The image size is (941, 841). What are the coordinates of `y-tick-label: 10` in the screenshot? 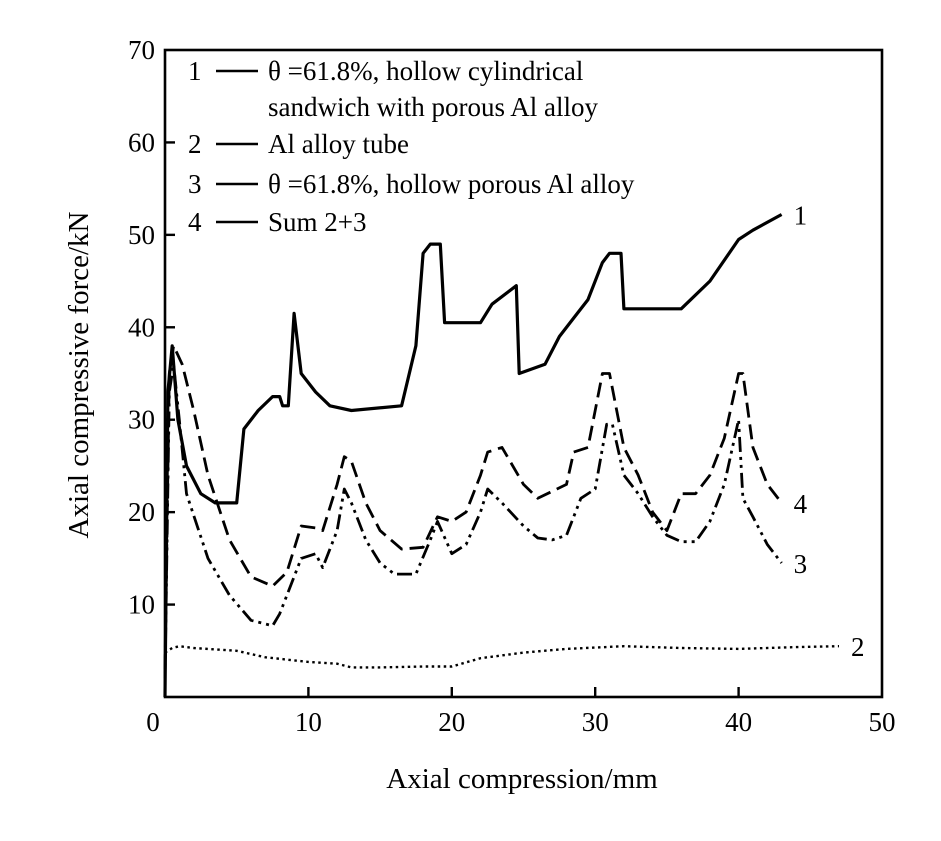 It's located at (141, 605).